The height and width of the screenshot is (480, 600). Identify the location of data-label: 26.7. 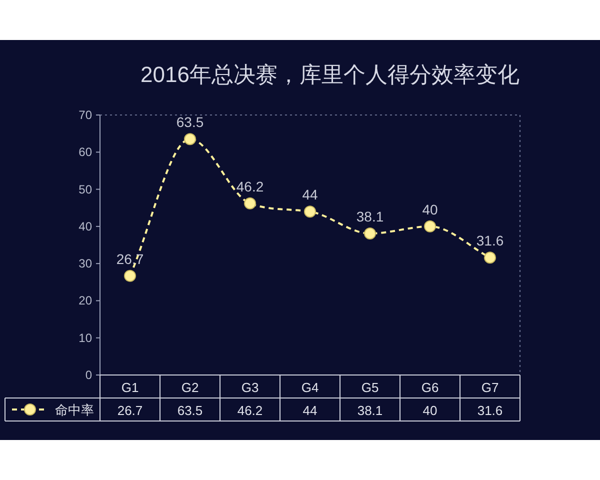
(130, 258).